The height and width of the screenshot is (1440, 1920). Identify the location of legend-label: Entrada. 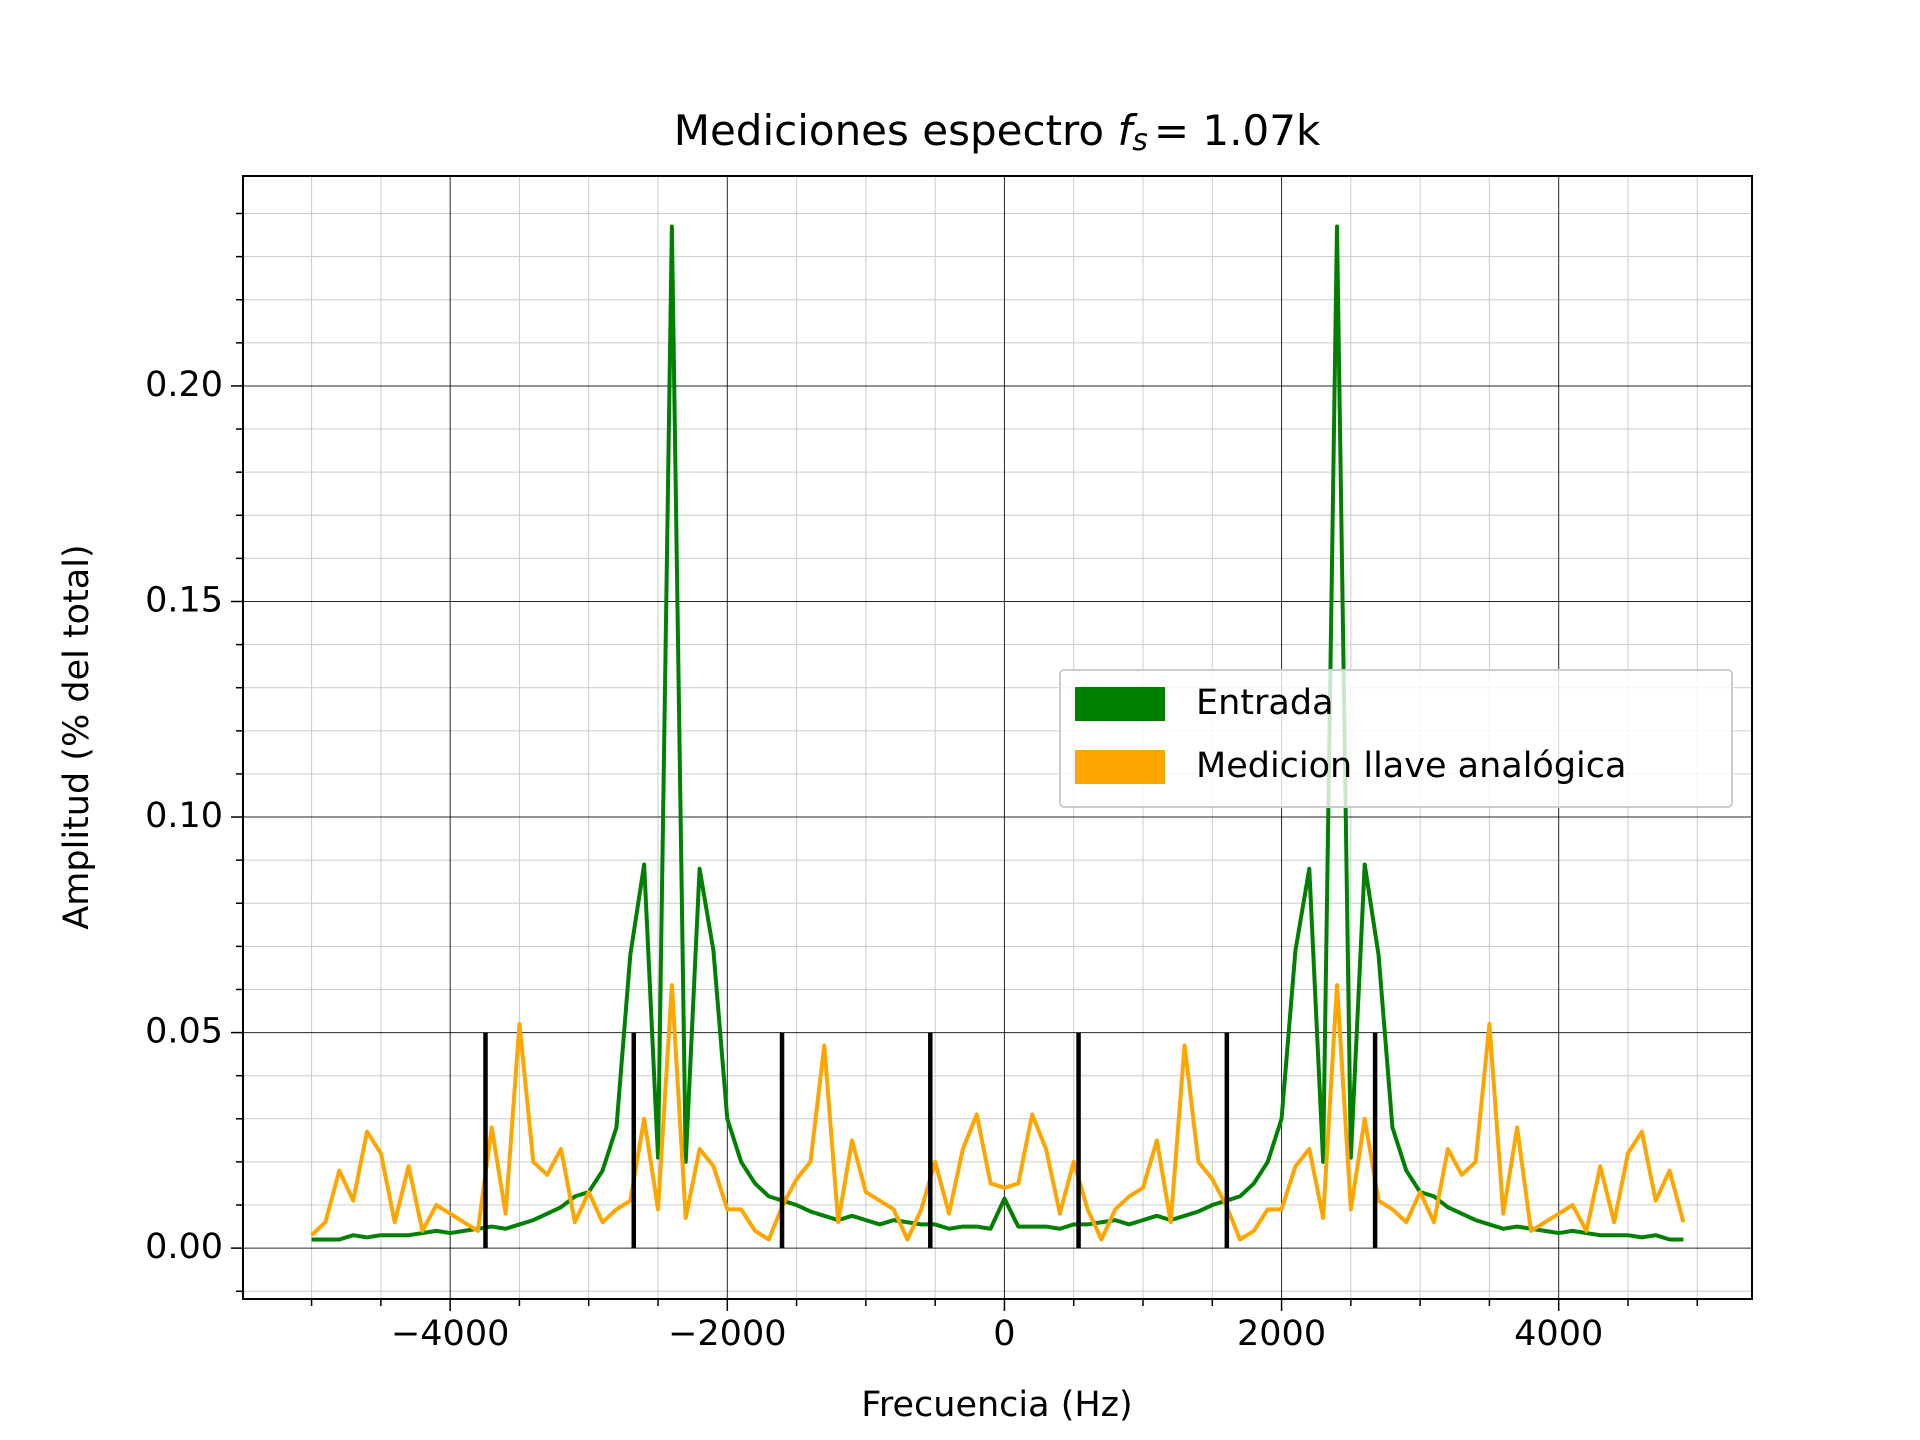
(1265, 703).